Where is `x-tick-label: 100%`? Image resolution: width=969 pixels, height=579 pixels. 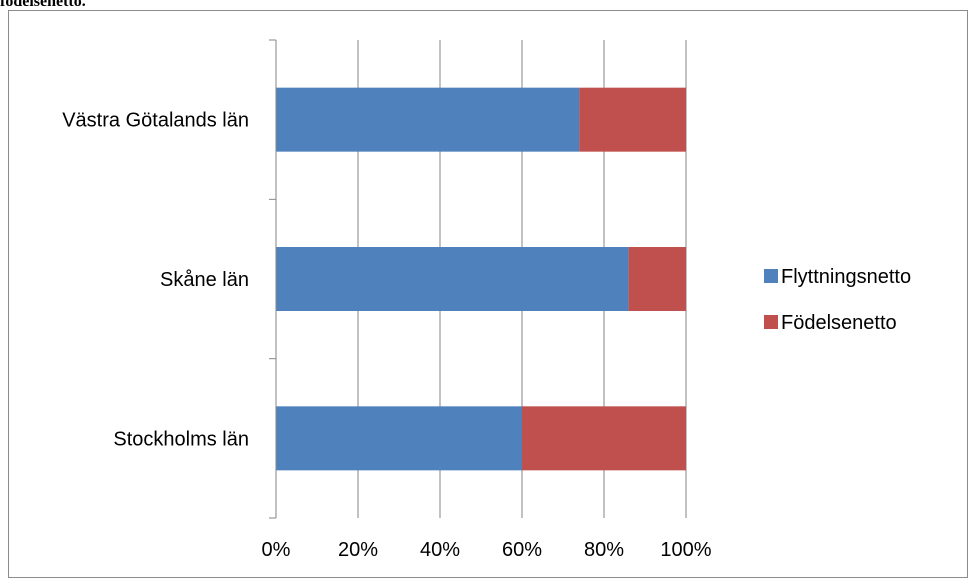
x-tick-label: 100% is located at coordinates (685, 550).